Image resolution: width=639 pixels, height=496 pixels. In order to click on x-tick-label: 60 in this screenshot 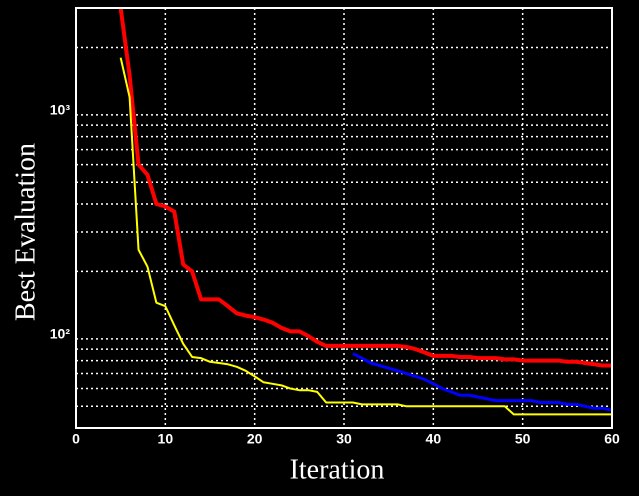, I will do `click(612, 439)`.